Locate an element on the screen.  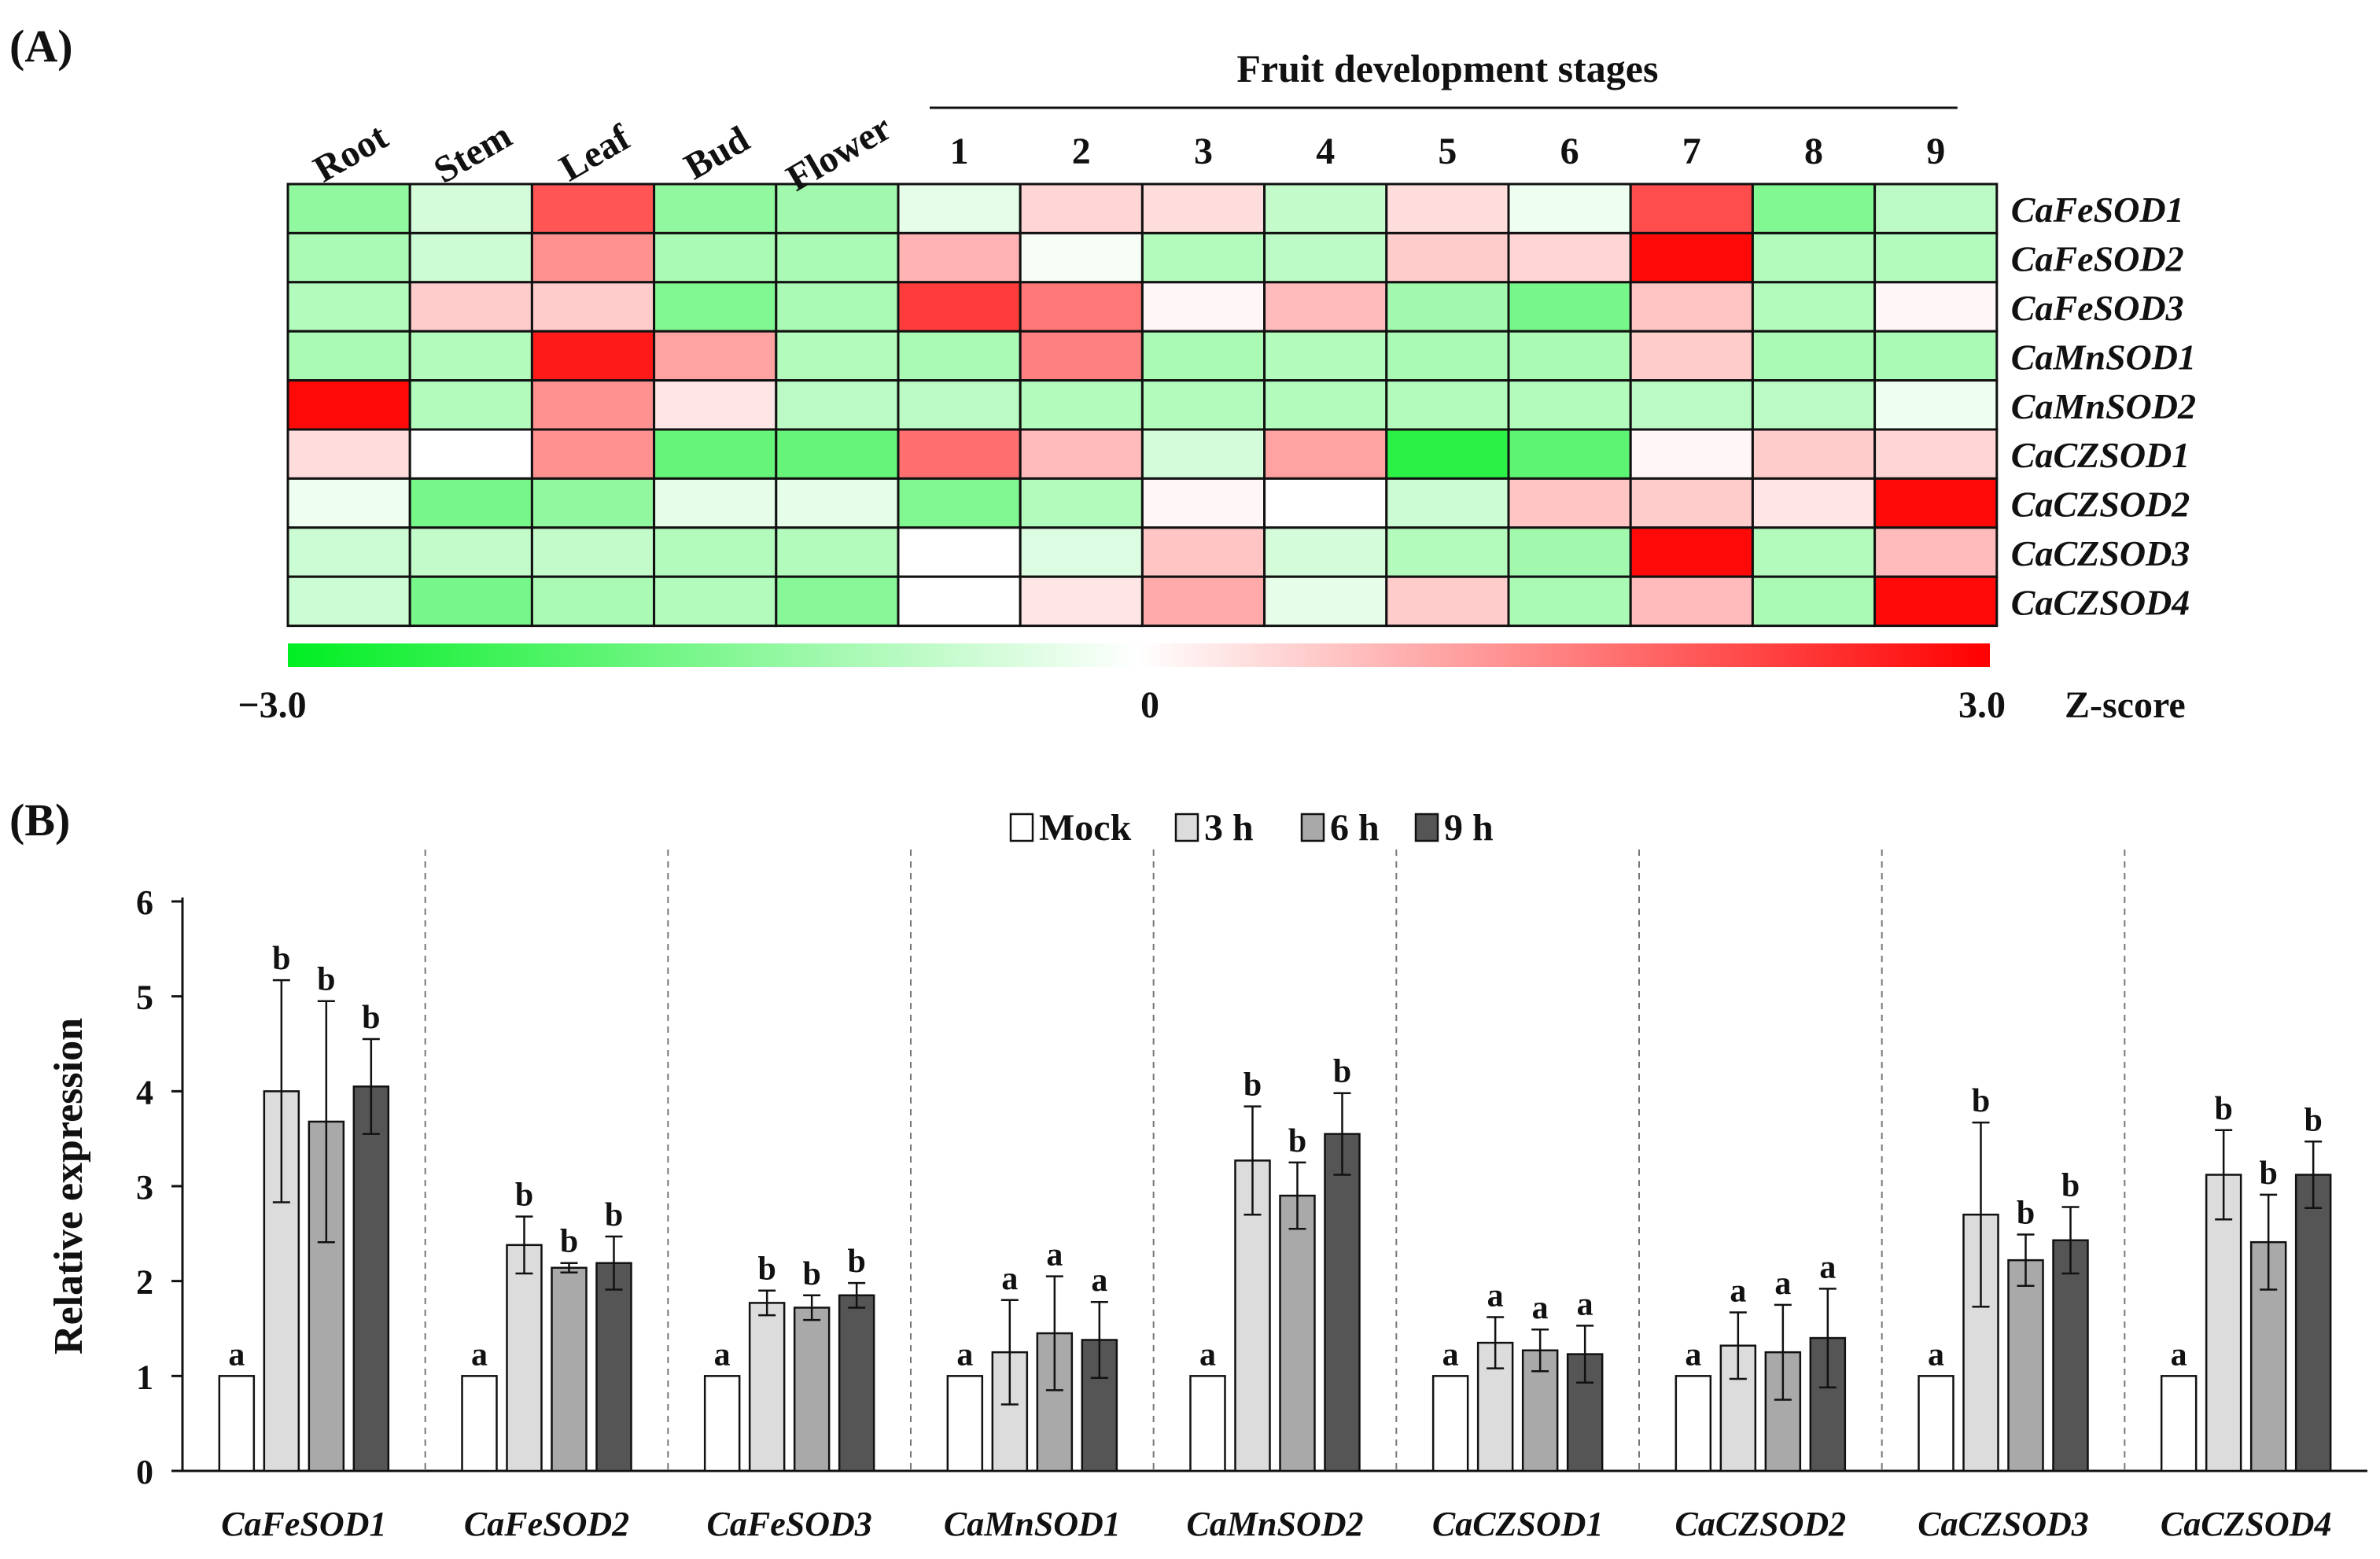
y-tick-label: 0 is located at coordinates (144, 1472).